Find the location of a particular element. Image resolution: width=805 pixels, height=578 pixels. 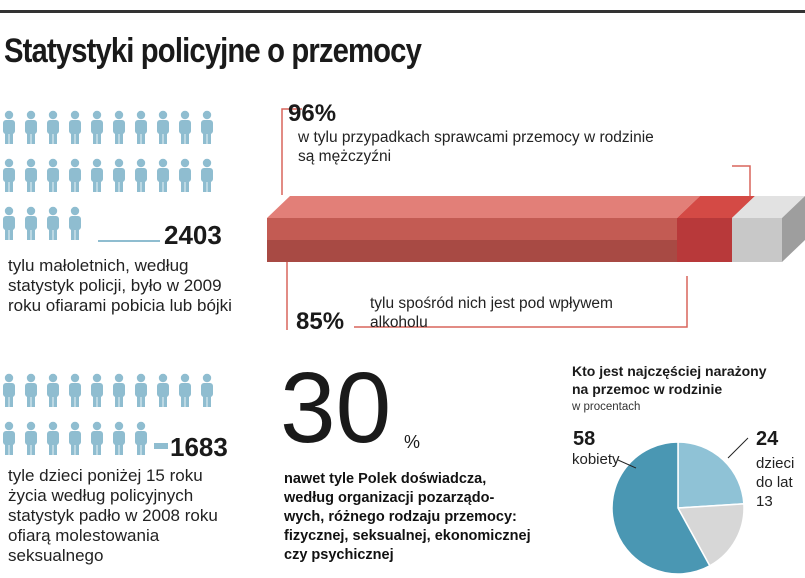

pie-right-label-line: do lat is located at coordinates (774, 482).